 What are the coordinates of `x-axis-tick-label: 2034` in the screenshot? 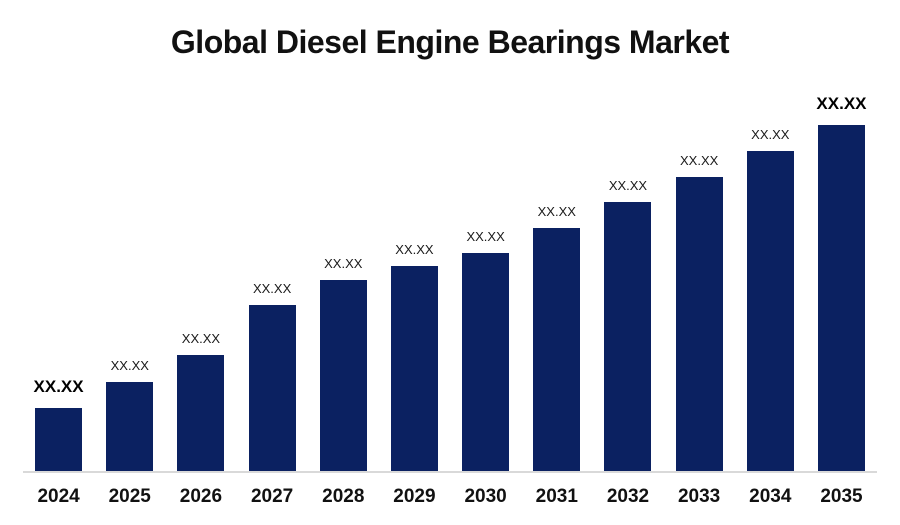 It's located at (770, 496).